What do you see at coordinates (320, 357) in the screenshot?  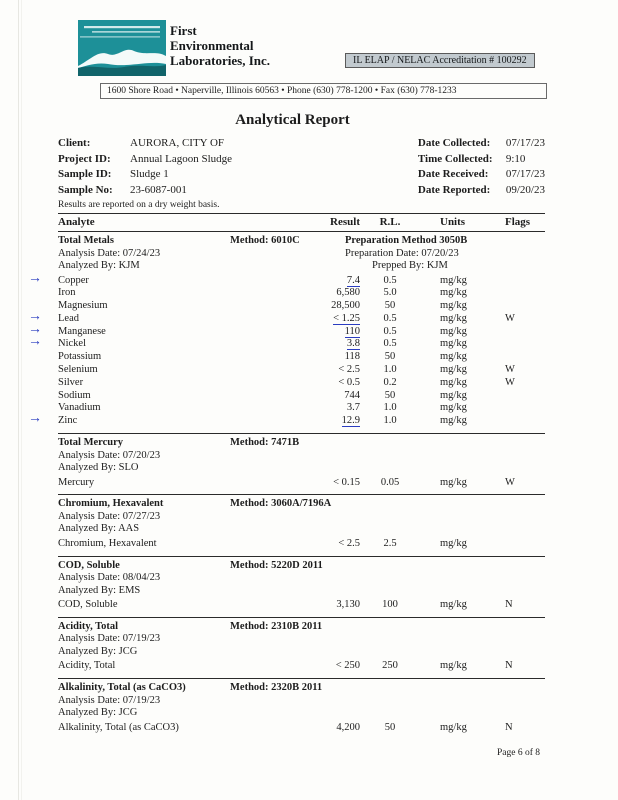 I see `result-cell: 118` at bounding box center [320, 357].